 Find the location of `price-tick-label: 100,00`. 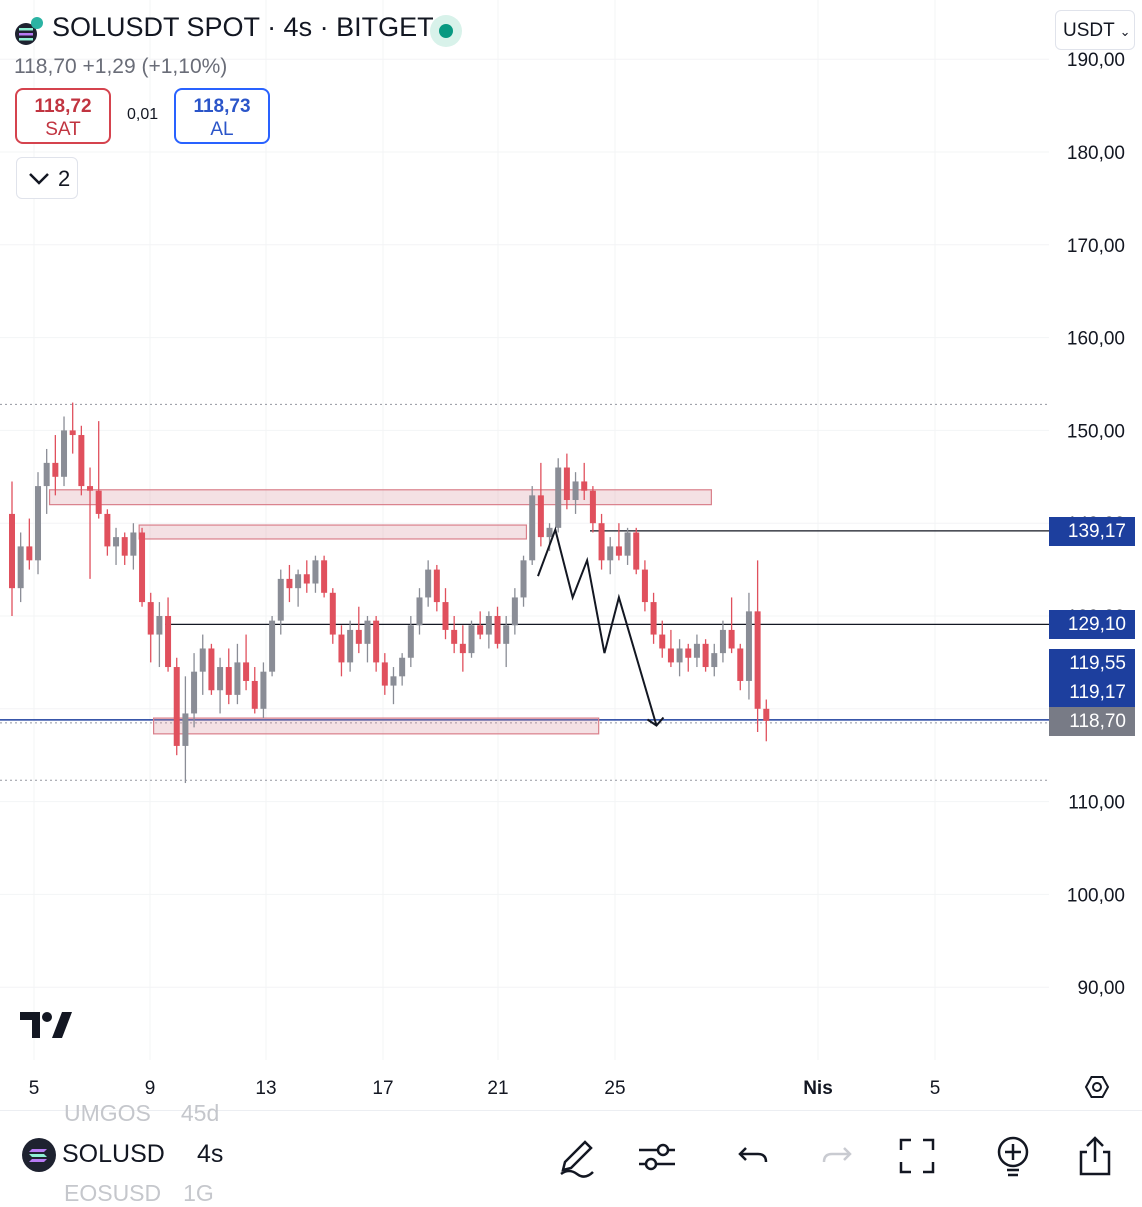

price-tick-label: 100,00 is located at coordinates (1096, 895).